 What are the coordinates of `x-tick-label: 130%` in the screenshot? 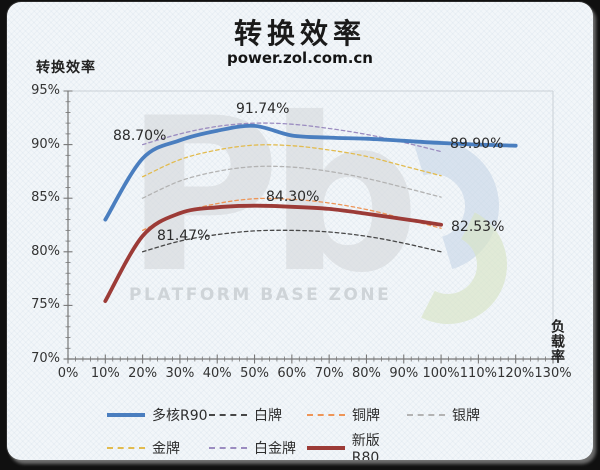 It's located at (553, 373).